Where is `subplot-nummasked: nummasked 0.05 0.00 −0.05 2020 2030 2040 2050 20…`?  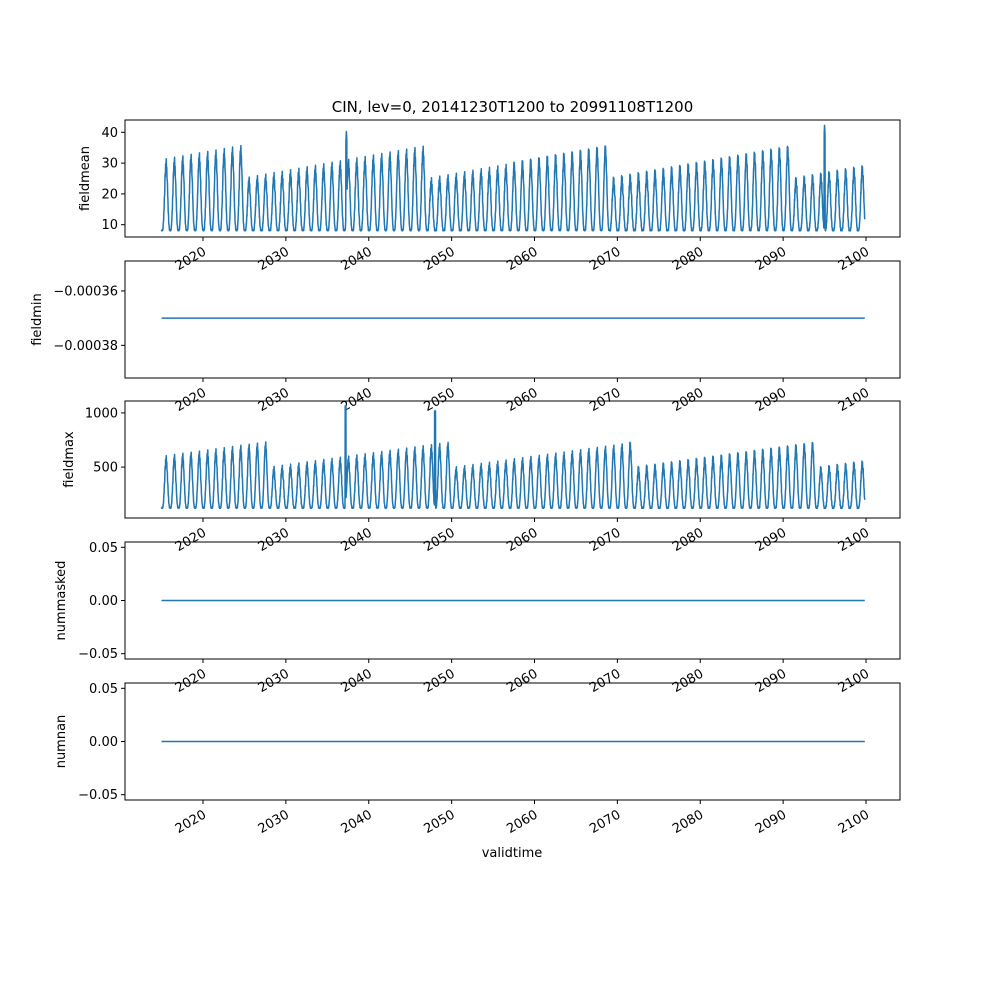
subplot-nummasked: nummasked 0.05 0.00 −0.05 2020 2030 2040 2050 20… is located at coordinates (477, 618).